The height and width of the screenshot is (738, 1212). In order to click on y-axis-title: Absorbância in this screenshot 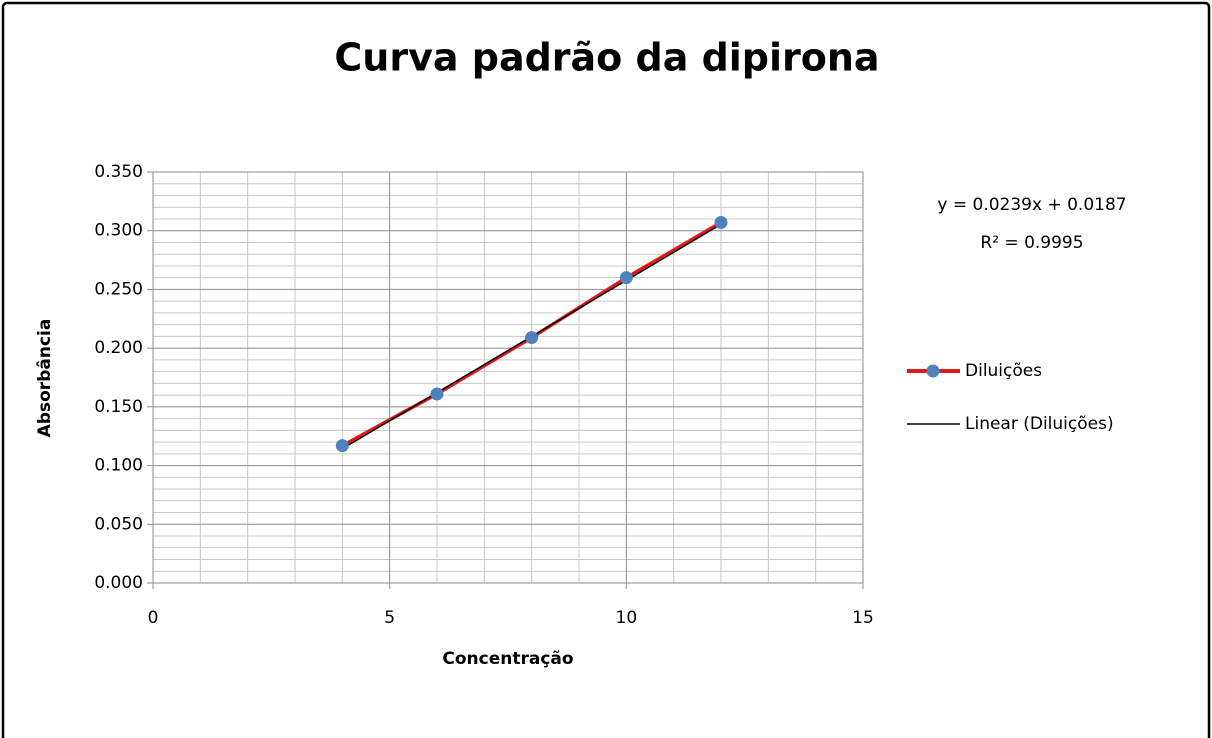, I will do `click(45, 378)`.